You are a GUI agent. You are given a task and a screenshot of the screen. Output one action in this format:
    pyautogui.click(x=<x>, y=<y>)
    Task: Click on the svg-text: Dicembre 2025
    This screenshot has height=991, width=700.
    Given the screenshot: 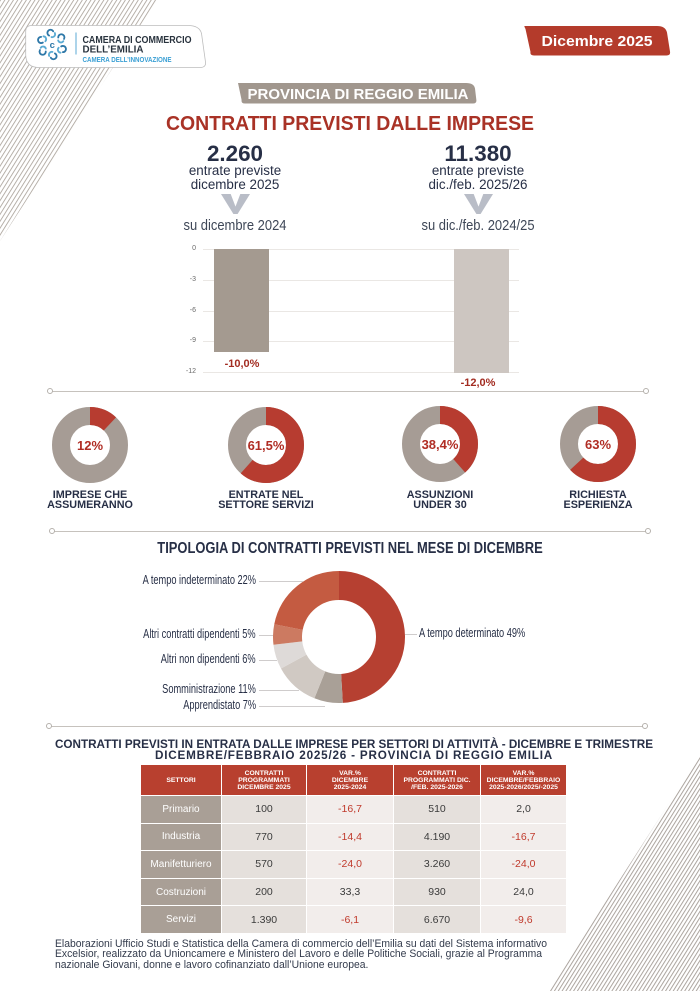 What is the action you would take?
    pyautogui.click(x=597, y=42)
    